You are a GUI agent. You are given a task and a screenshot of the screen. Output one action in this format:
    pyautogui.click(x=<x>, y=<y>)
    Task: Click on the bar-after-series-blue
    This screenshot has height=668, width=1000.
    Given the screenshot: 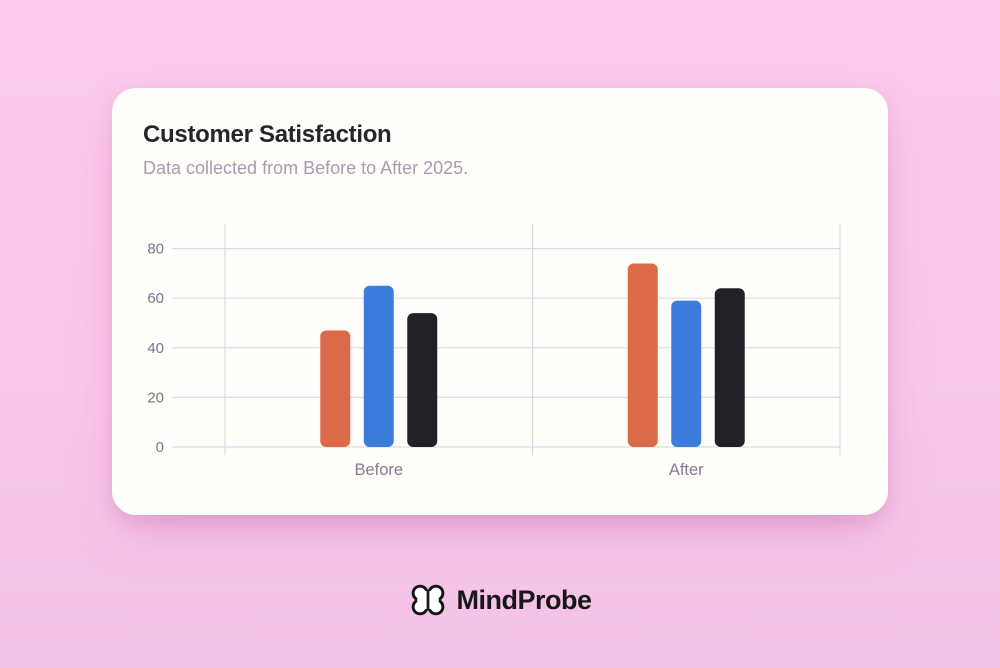 What is the action you would take?
    pyautogui.click(x=686, y=373)
    